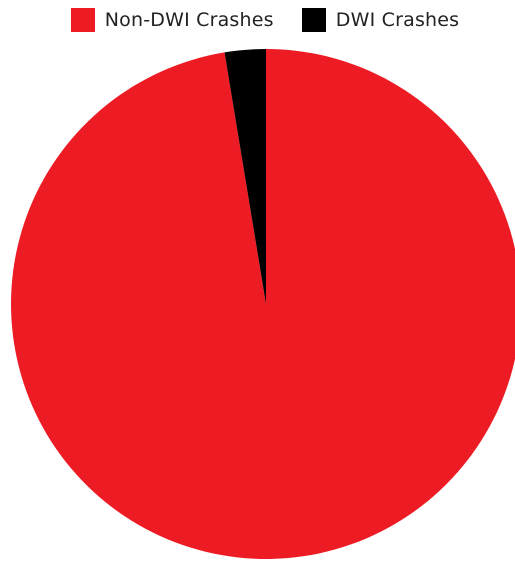 The image size is (515, 561). Describe the element at coordinates (189, 20) in the screenshot. I see `legend-label-non-dwi-crashes: Non-DWI Crashes` at that location.